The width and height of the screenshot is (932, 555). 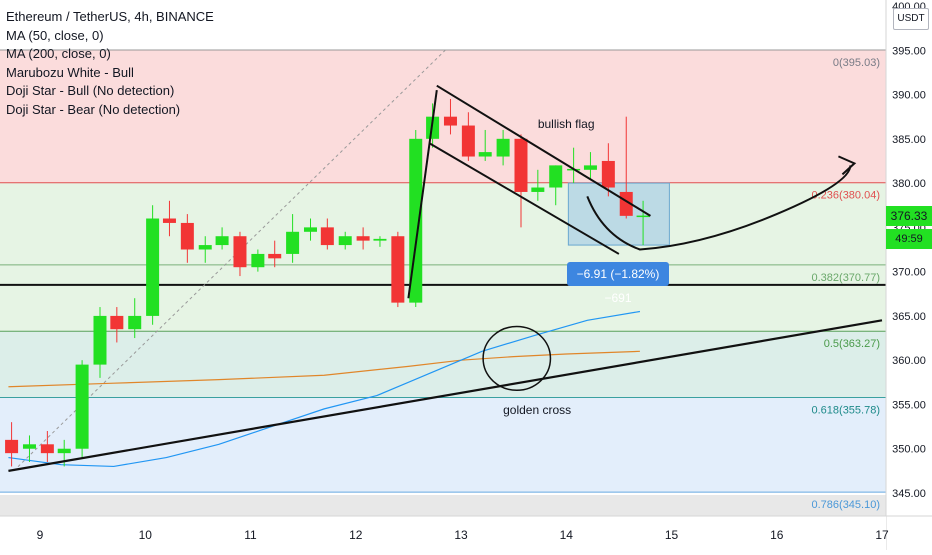 I want to click on fib-label: 0.5(363.27), so click(x=852, y=344).